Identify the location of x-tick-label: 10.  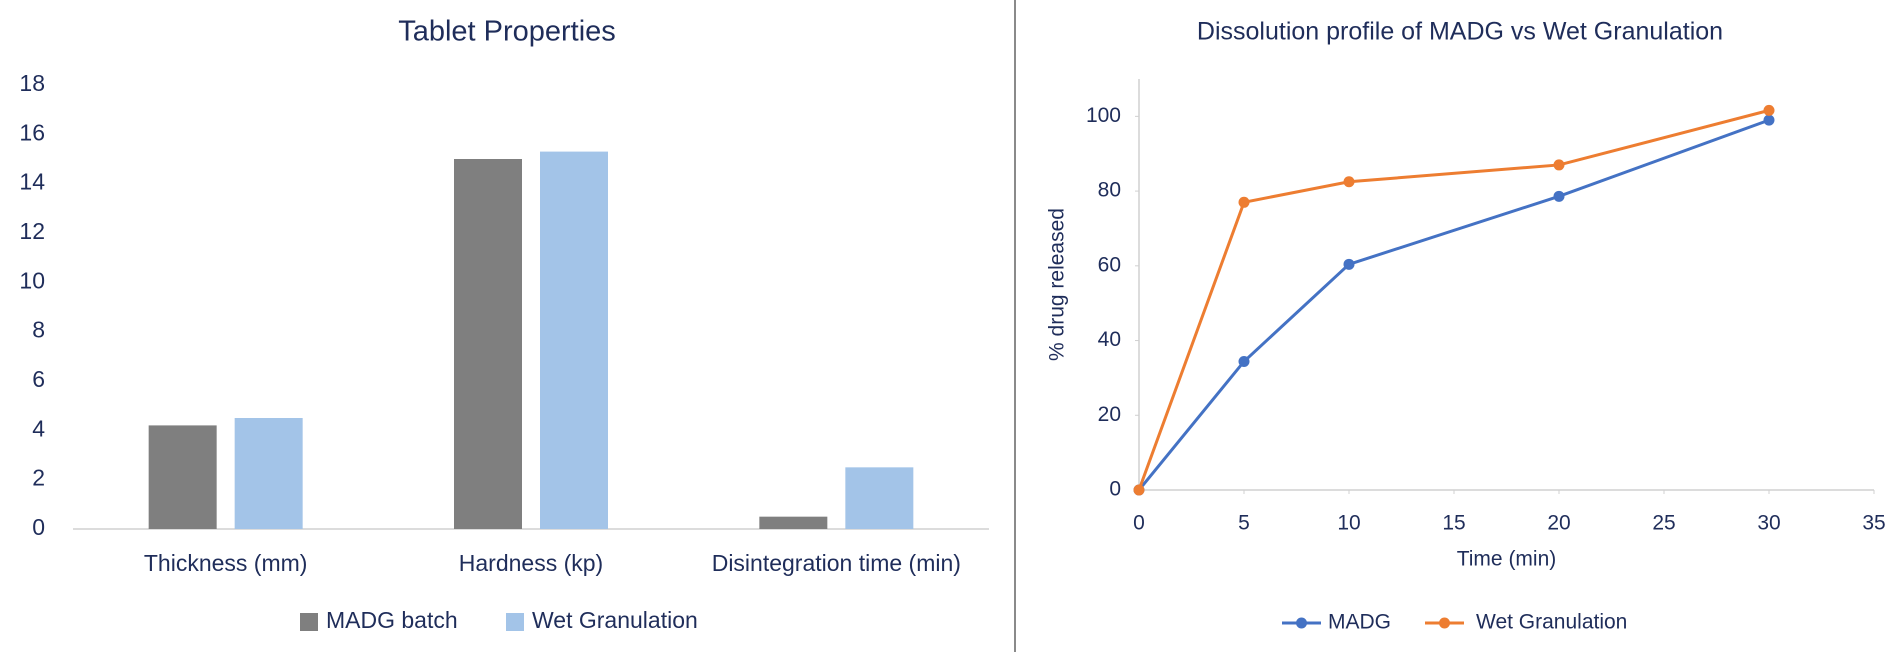
(1348, 523).